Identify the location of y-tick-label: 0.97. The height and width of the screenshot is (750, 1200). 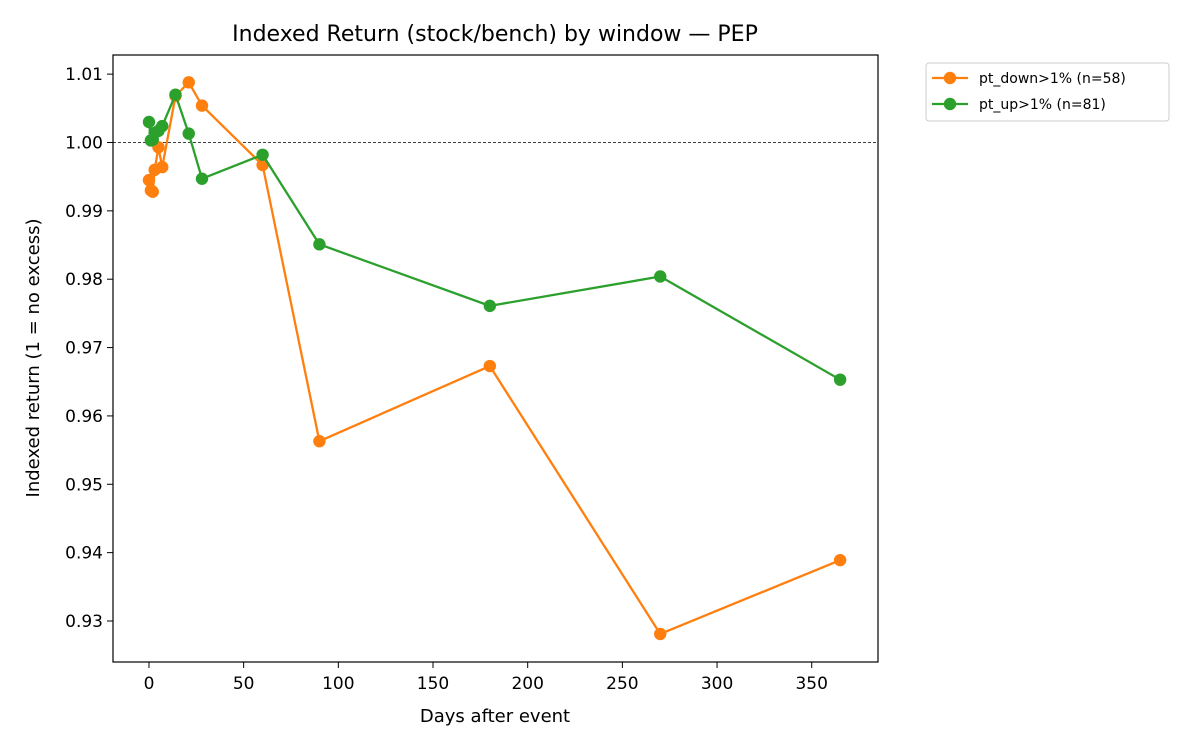
(84, 349).